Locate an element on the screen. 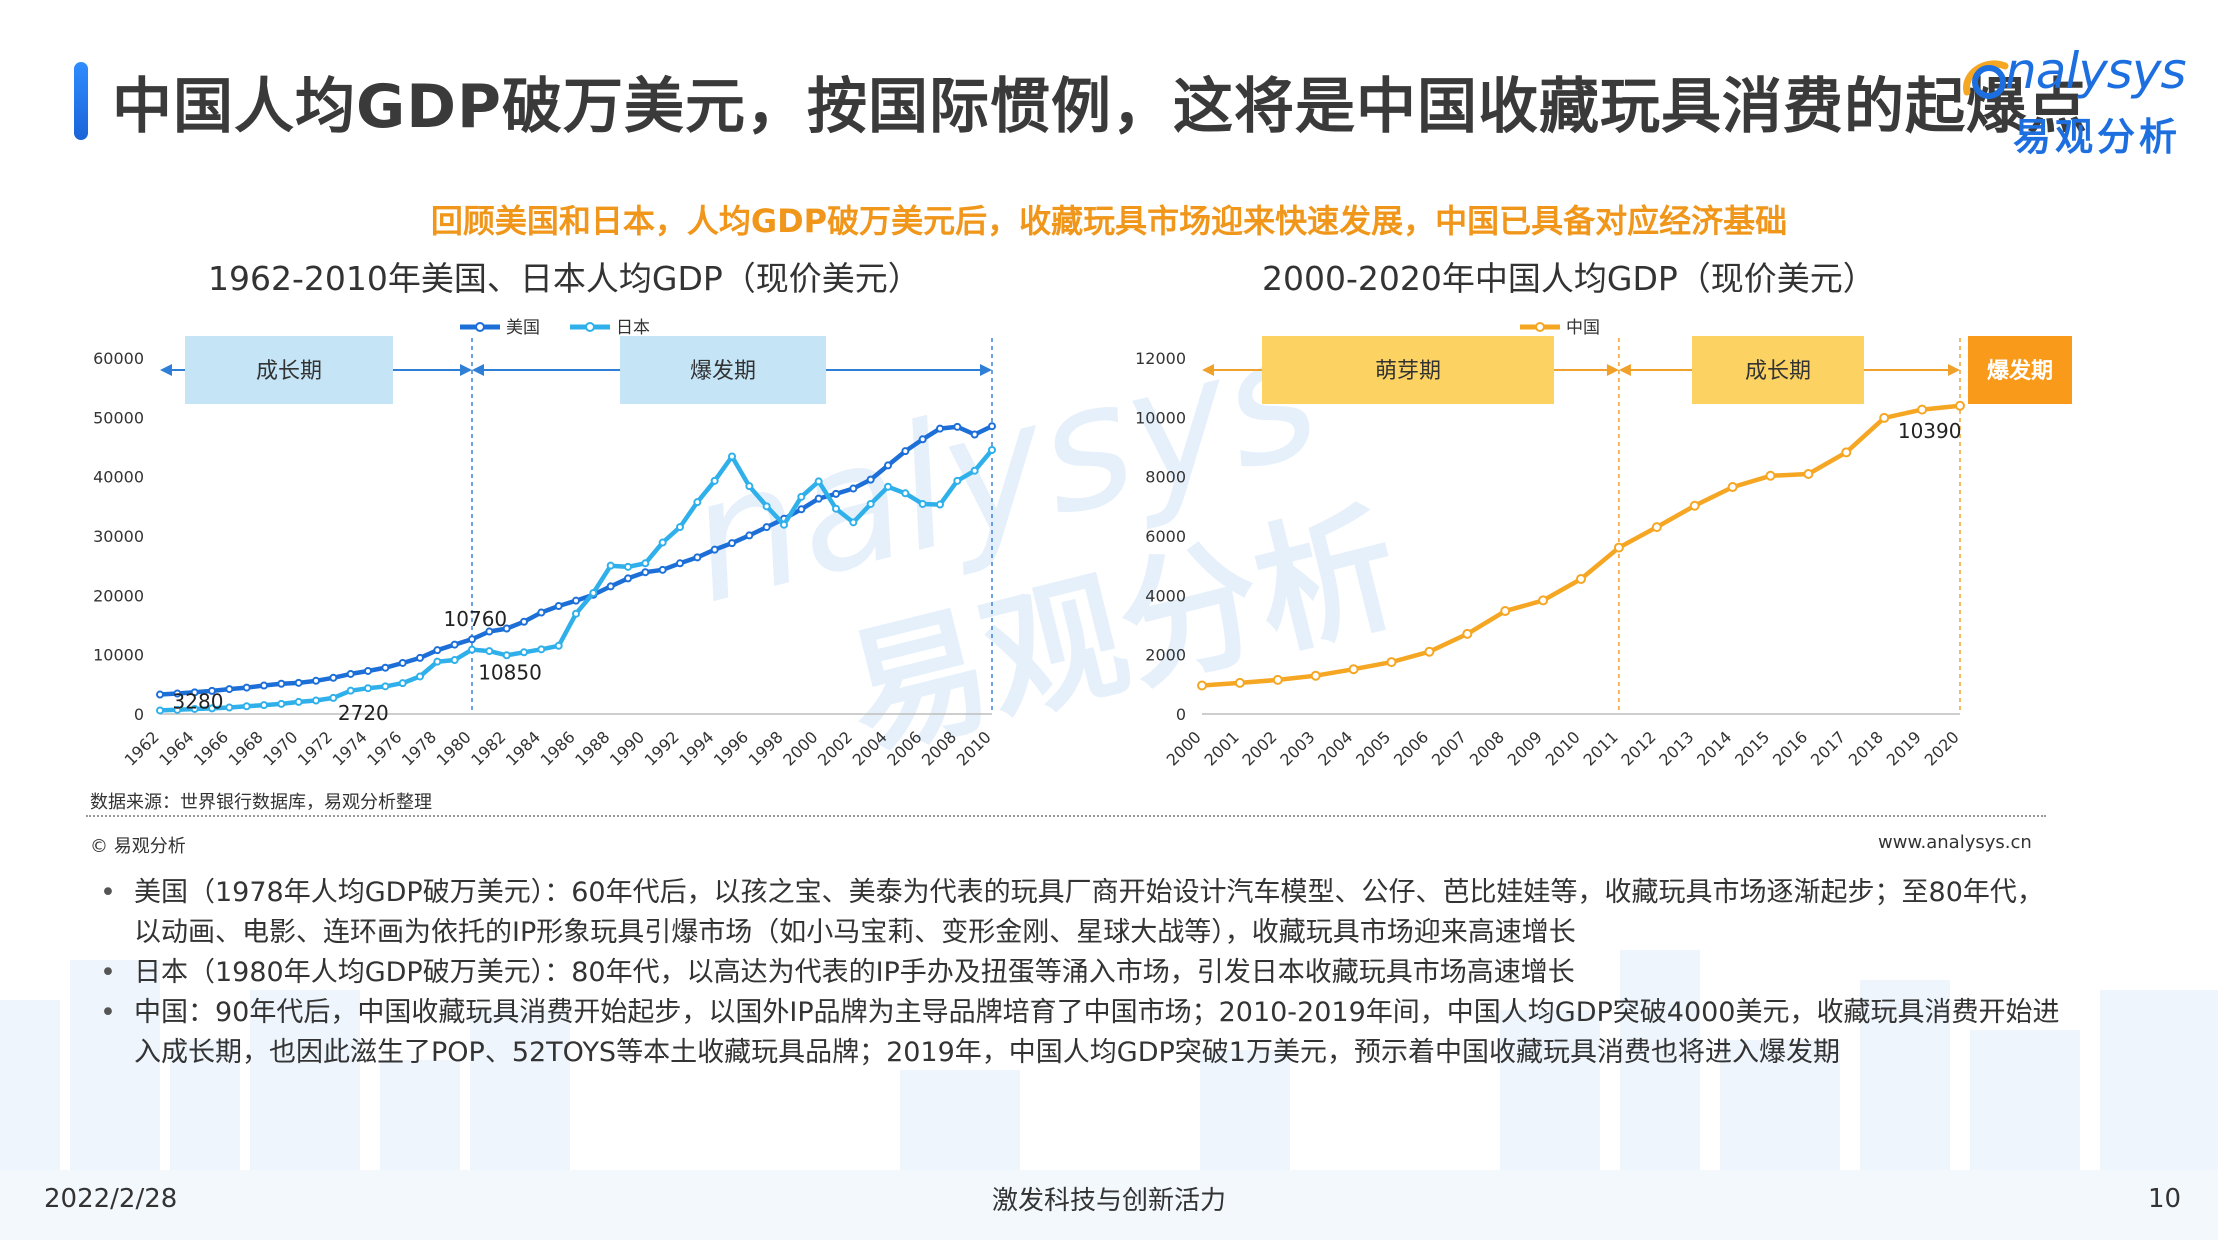  y-tick-label: 2000 is located at coordinates (1165, 655).